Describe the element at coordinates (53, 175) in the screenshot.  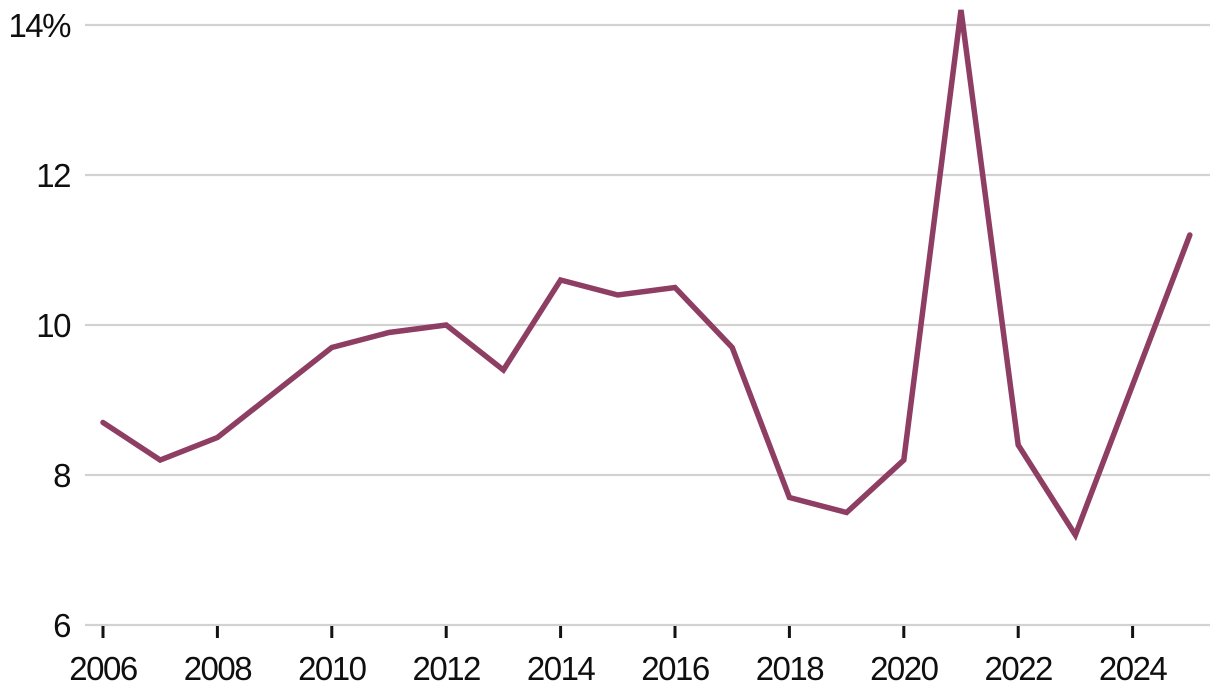
I see `y-axis-label-12: 12` at that location.